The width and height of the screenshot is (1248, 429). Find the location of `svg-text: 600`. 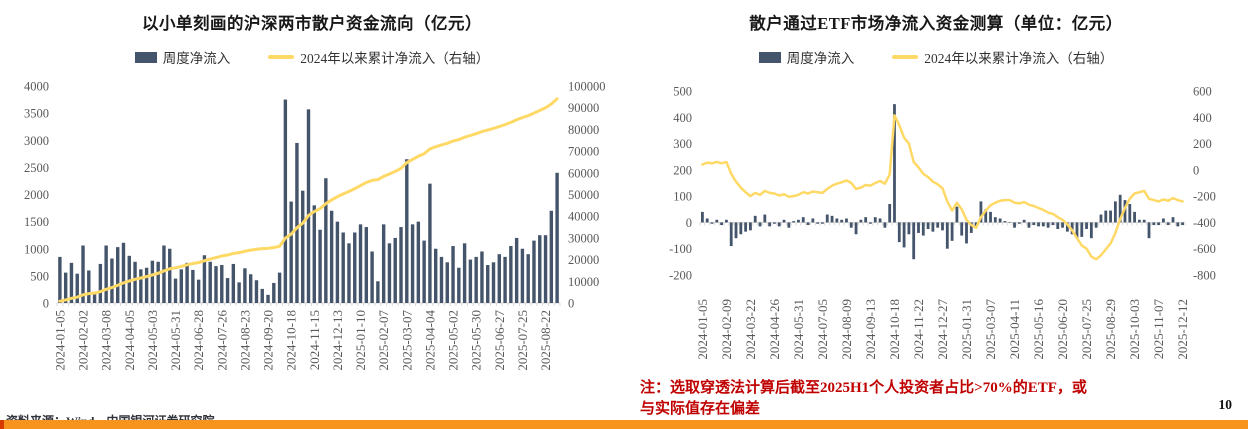

svg-text: 600 is located at coordinates (1202, 92).